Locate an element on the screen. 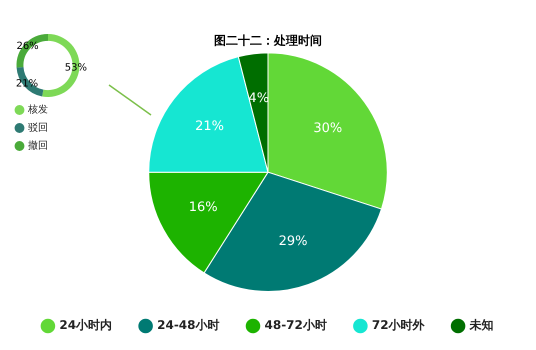  data-label: 29% is located at coordinates (293, 242).